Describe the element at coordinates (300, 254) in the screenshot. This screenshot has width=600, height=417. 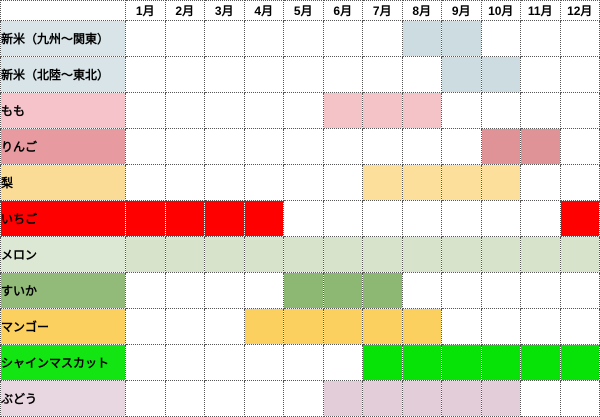
I see `table-row: メロン` at that location.